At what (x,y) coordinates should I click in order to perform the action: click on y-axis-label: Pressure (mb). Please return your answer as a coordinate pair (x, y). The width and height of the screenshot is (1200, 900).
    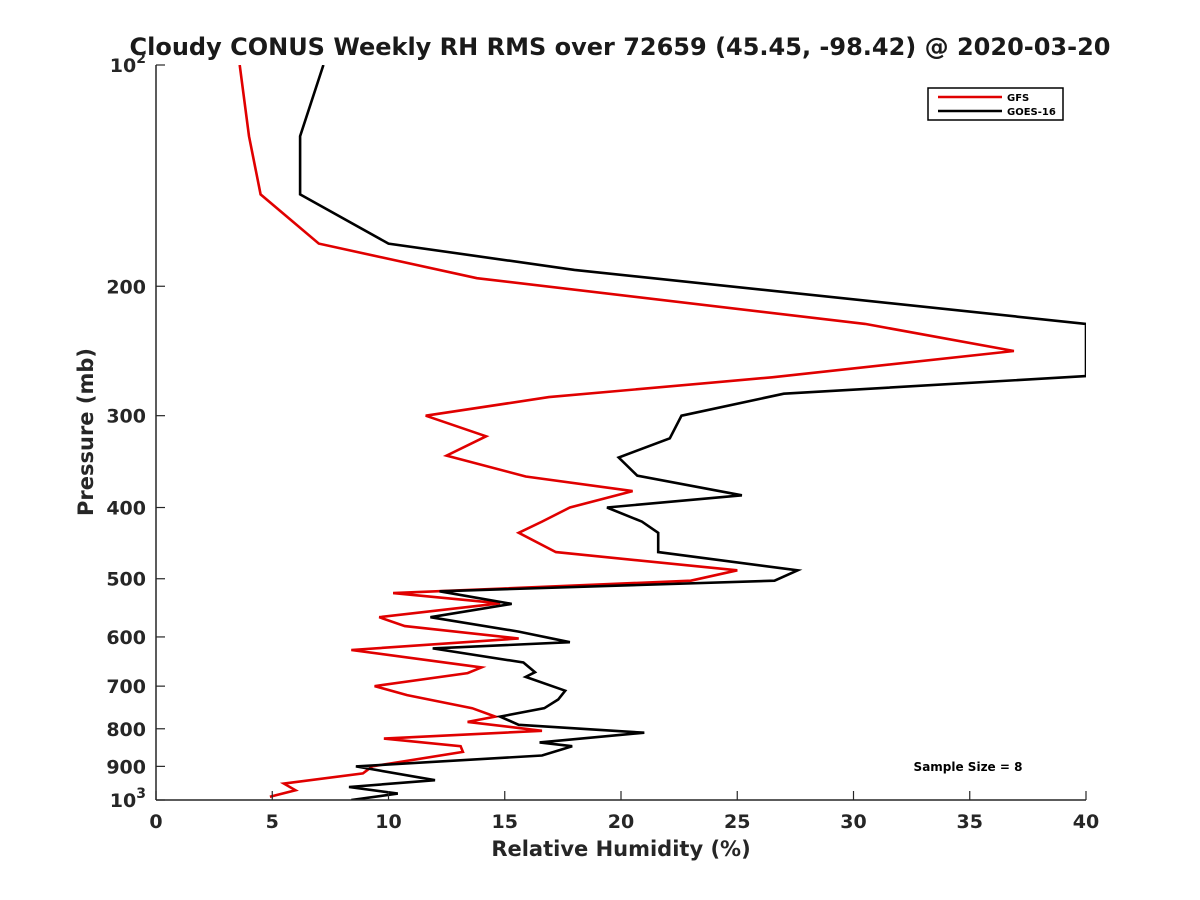
    Looking at the image, I should click on (86, 432).